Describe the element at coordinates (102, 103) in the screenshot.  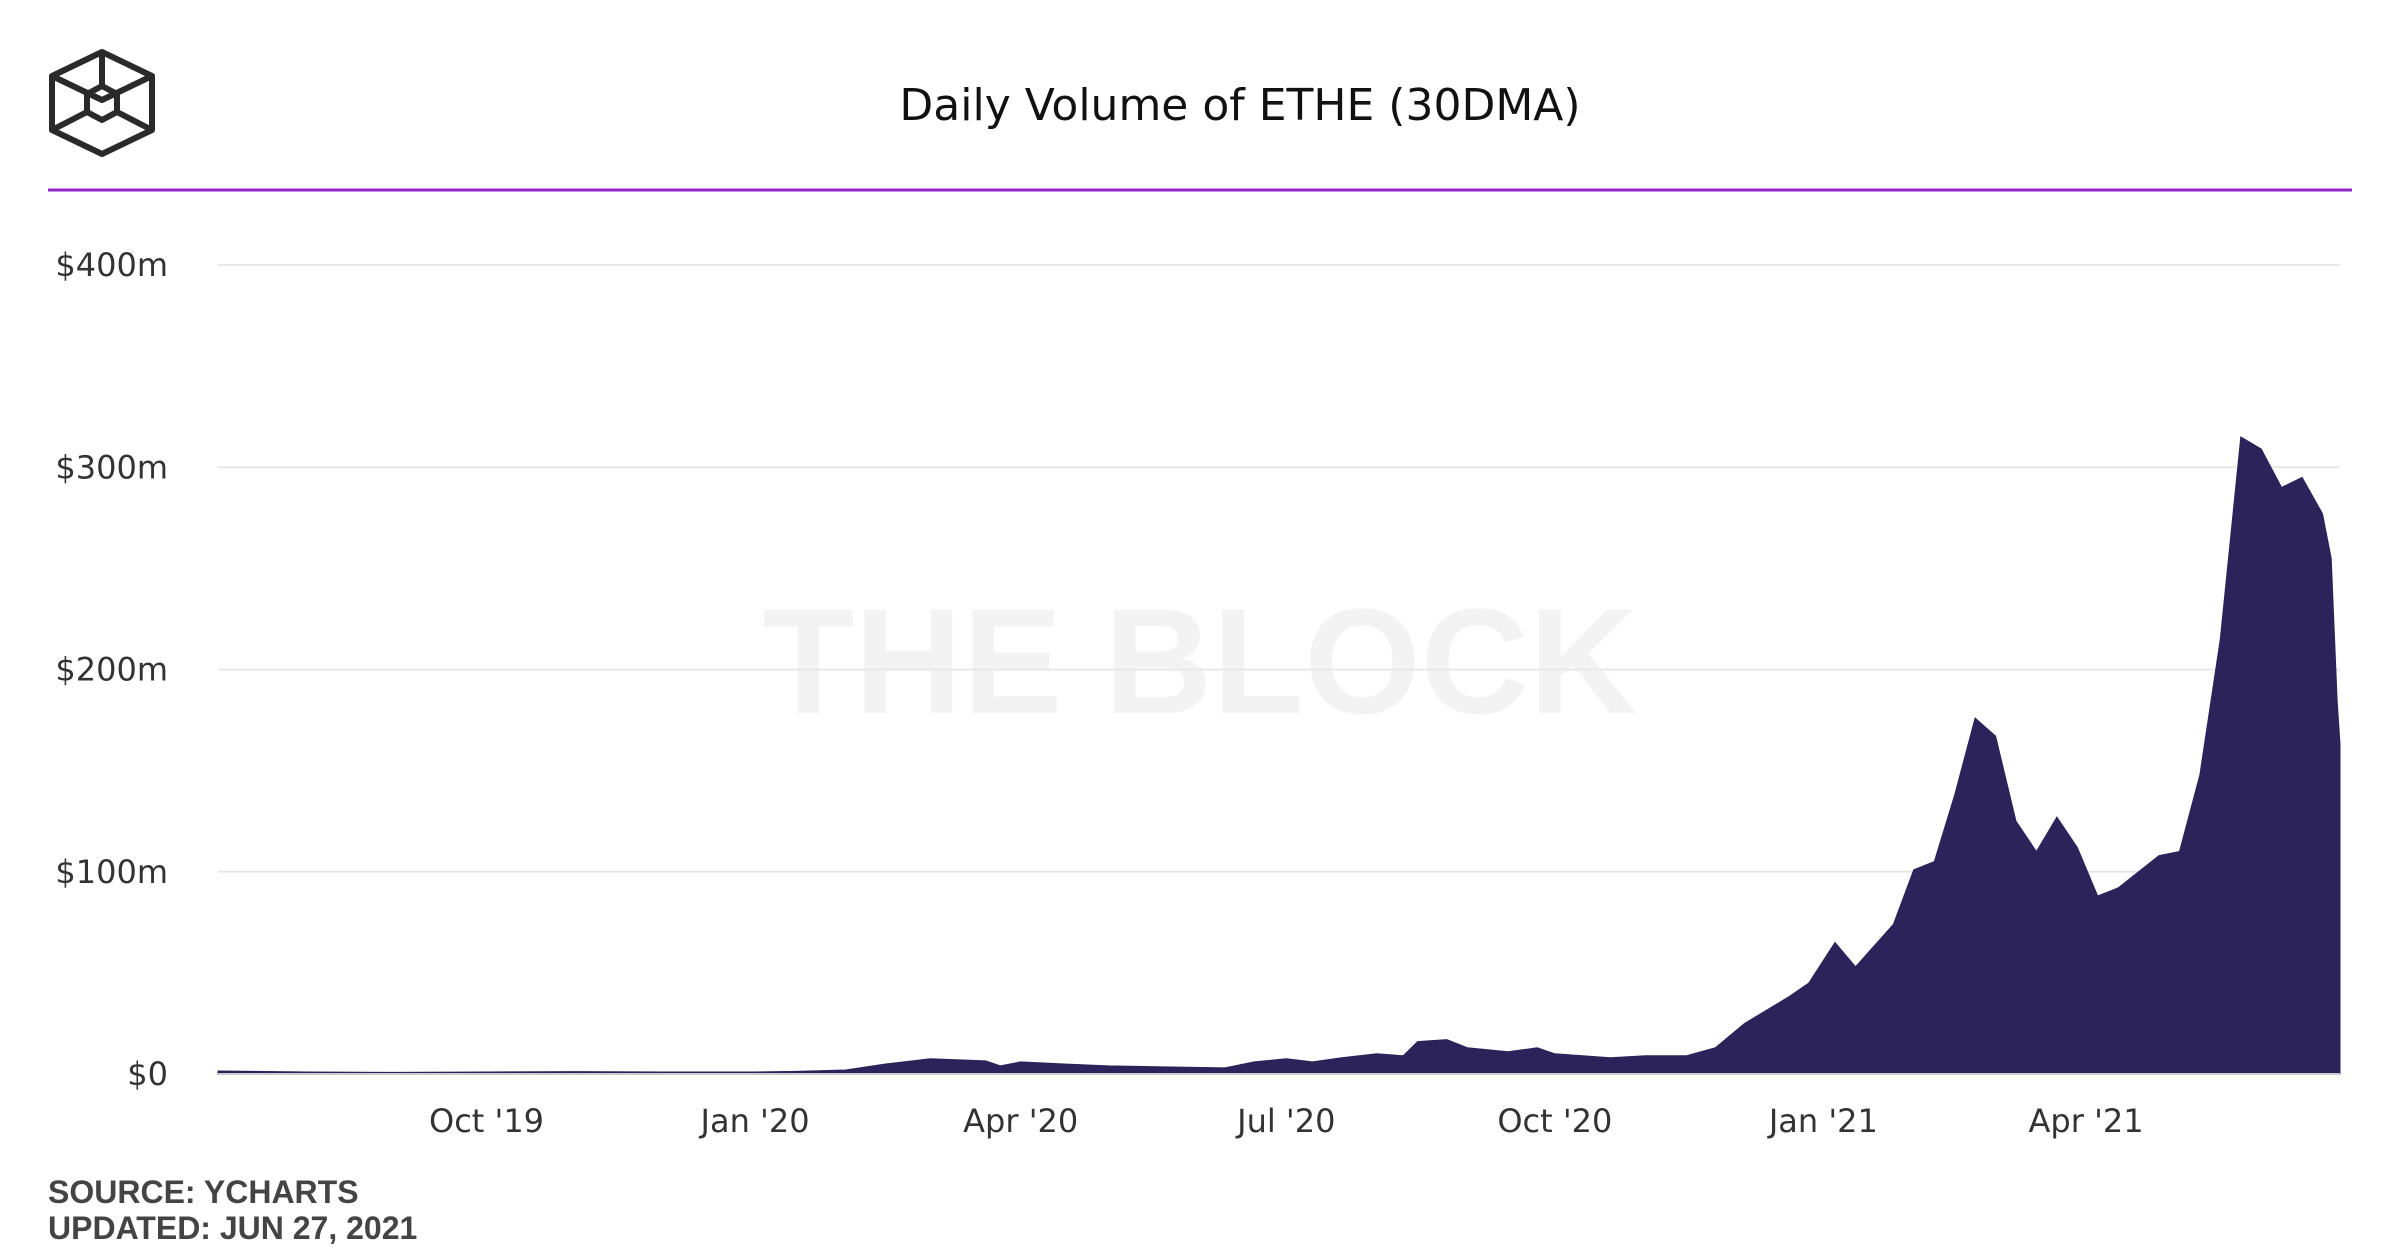
I see `the-block-cube-logo-icon` at that location.